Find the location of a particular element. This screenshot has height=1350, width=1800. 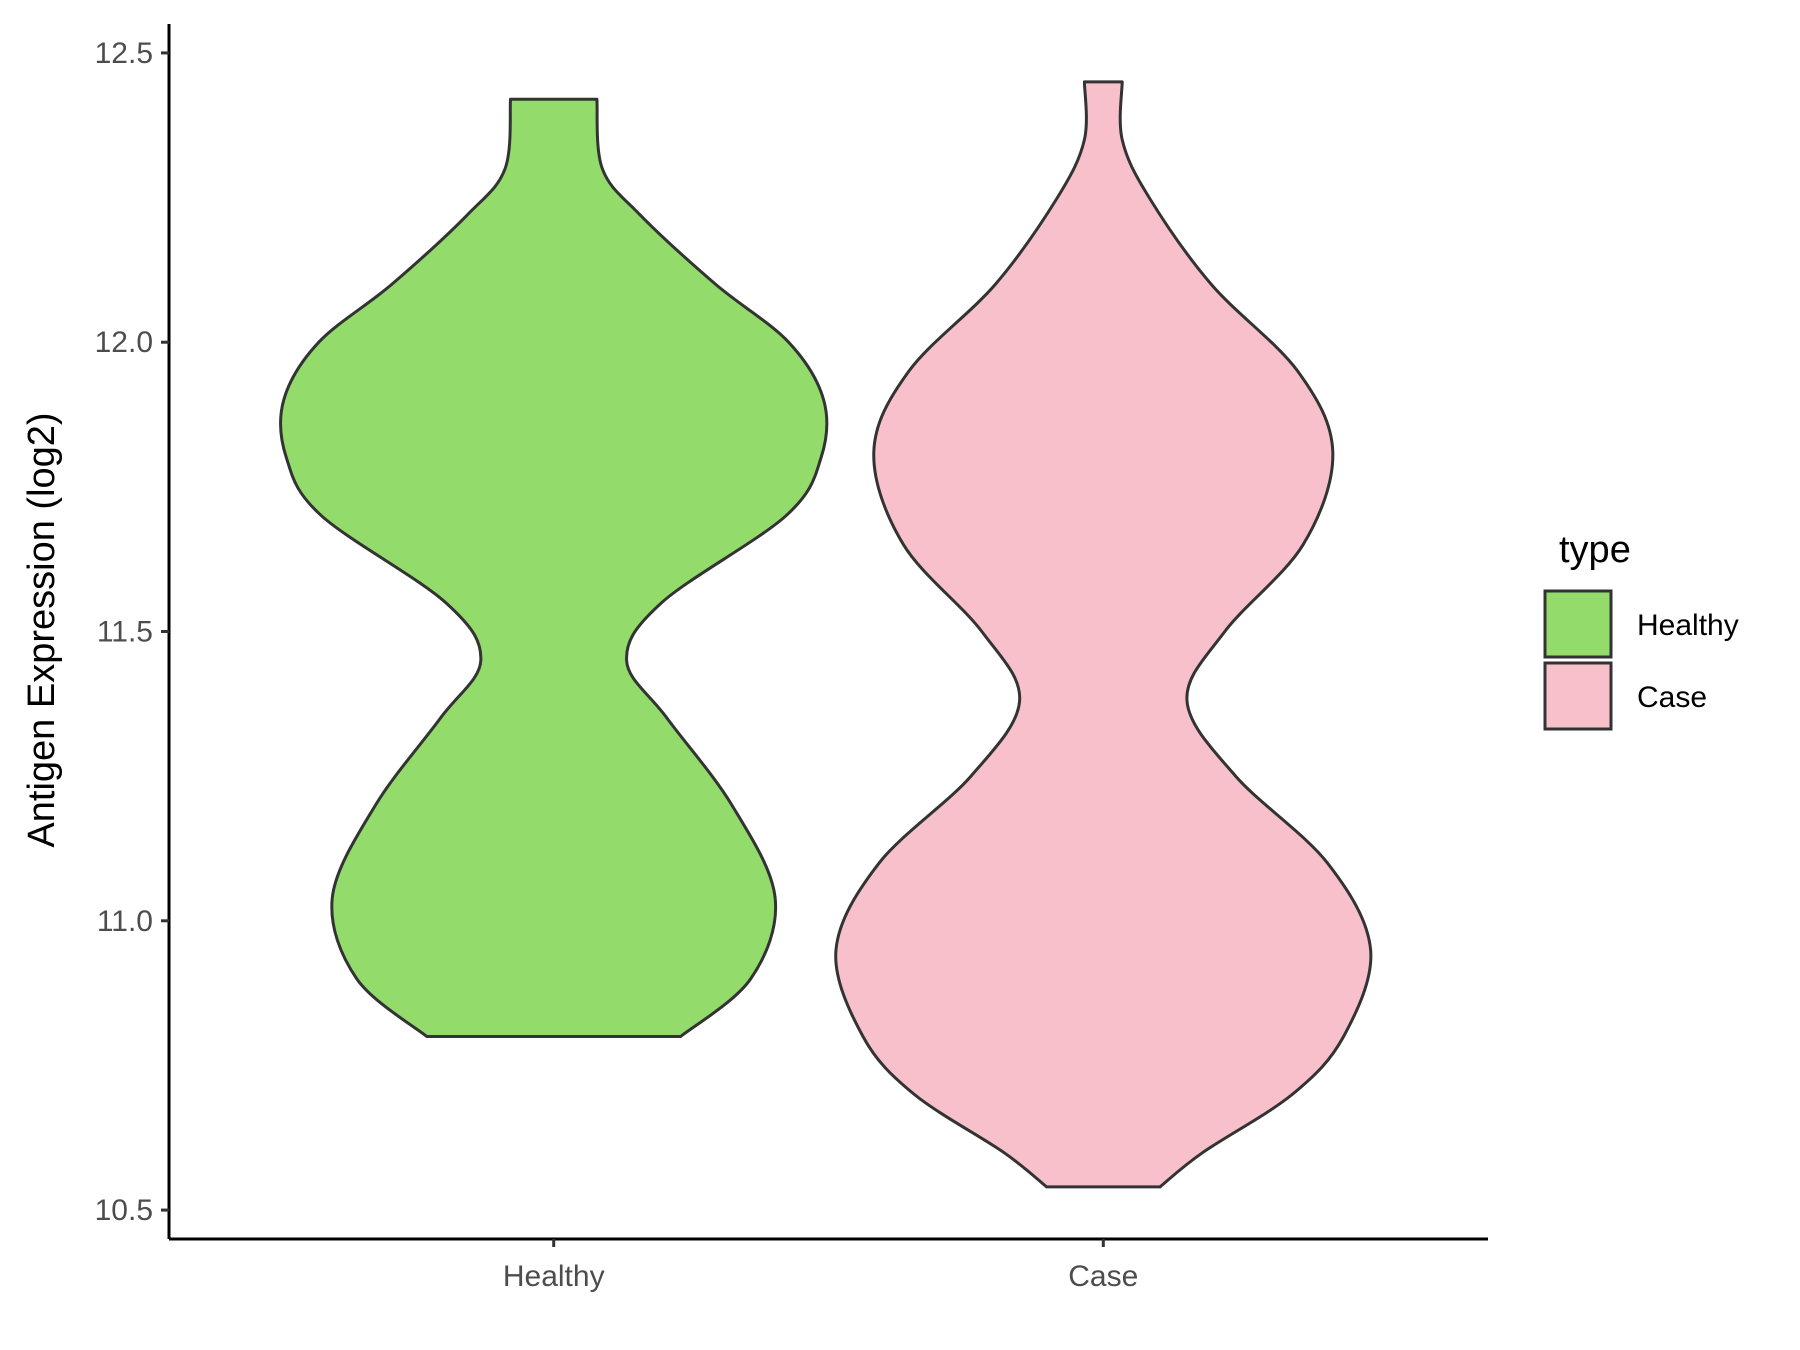

legend-label: Healthy is located at coordinates (1688, 625).